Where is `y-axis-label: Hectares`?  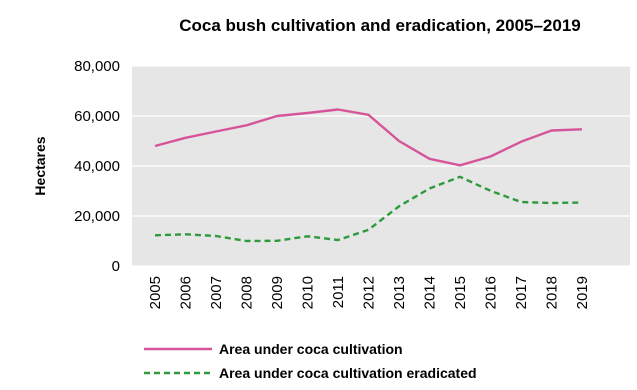 y-axis-label: Hectares is located at coordinates (40, 165).